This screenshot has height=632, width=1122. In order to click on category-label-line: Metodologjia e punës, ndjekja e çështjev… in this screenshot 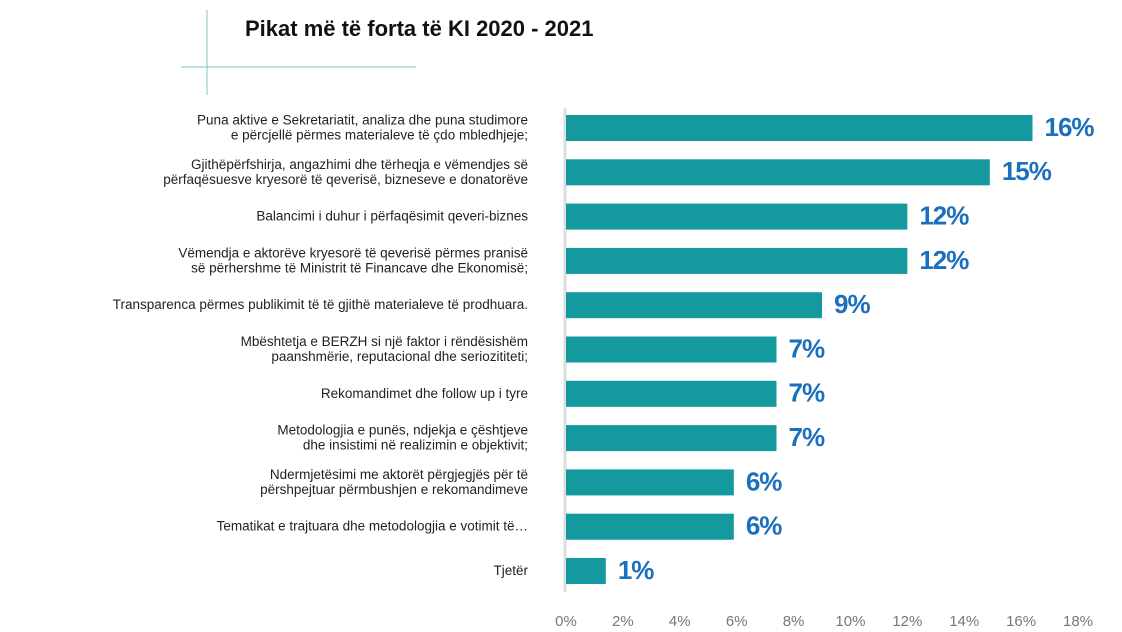, I will do `click(402, 429)`.